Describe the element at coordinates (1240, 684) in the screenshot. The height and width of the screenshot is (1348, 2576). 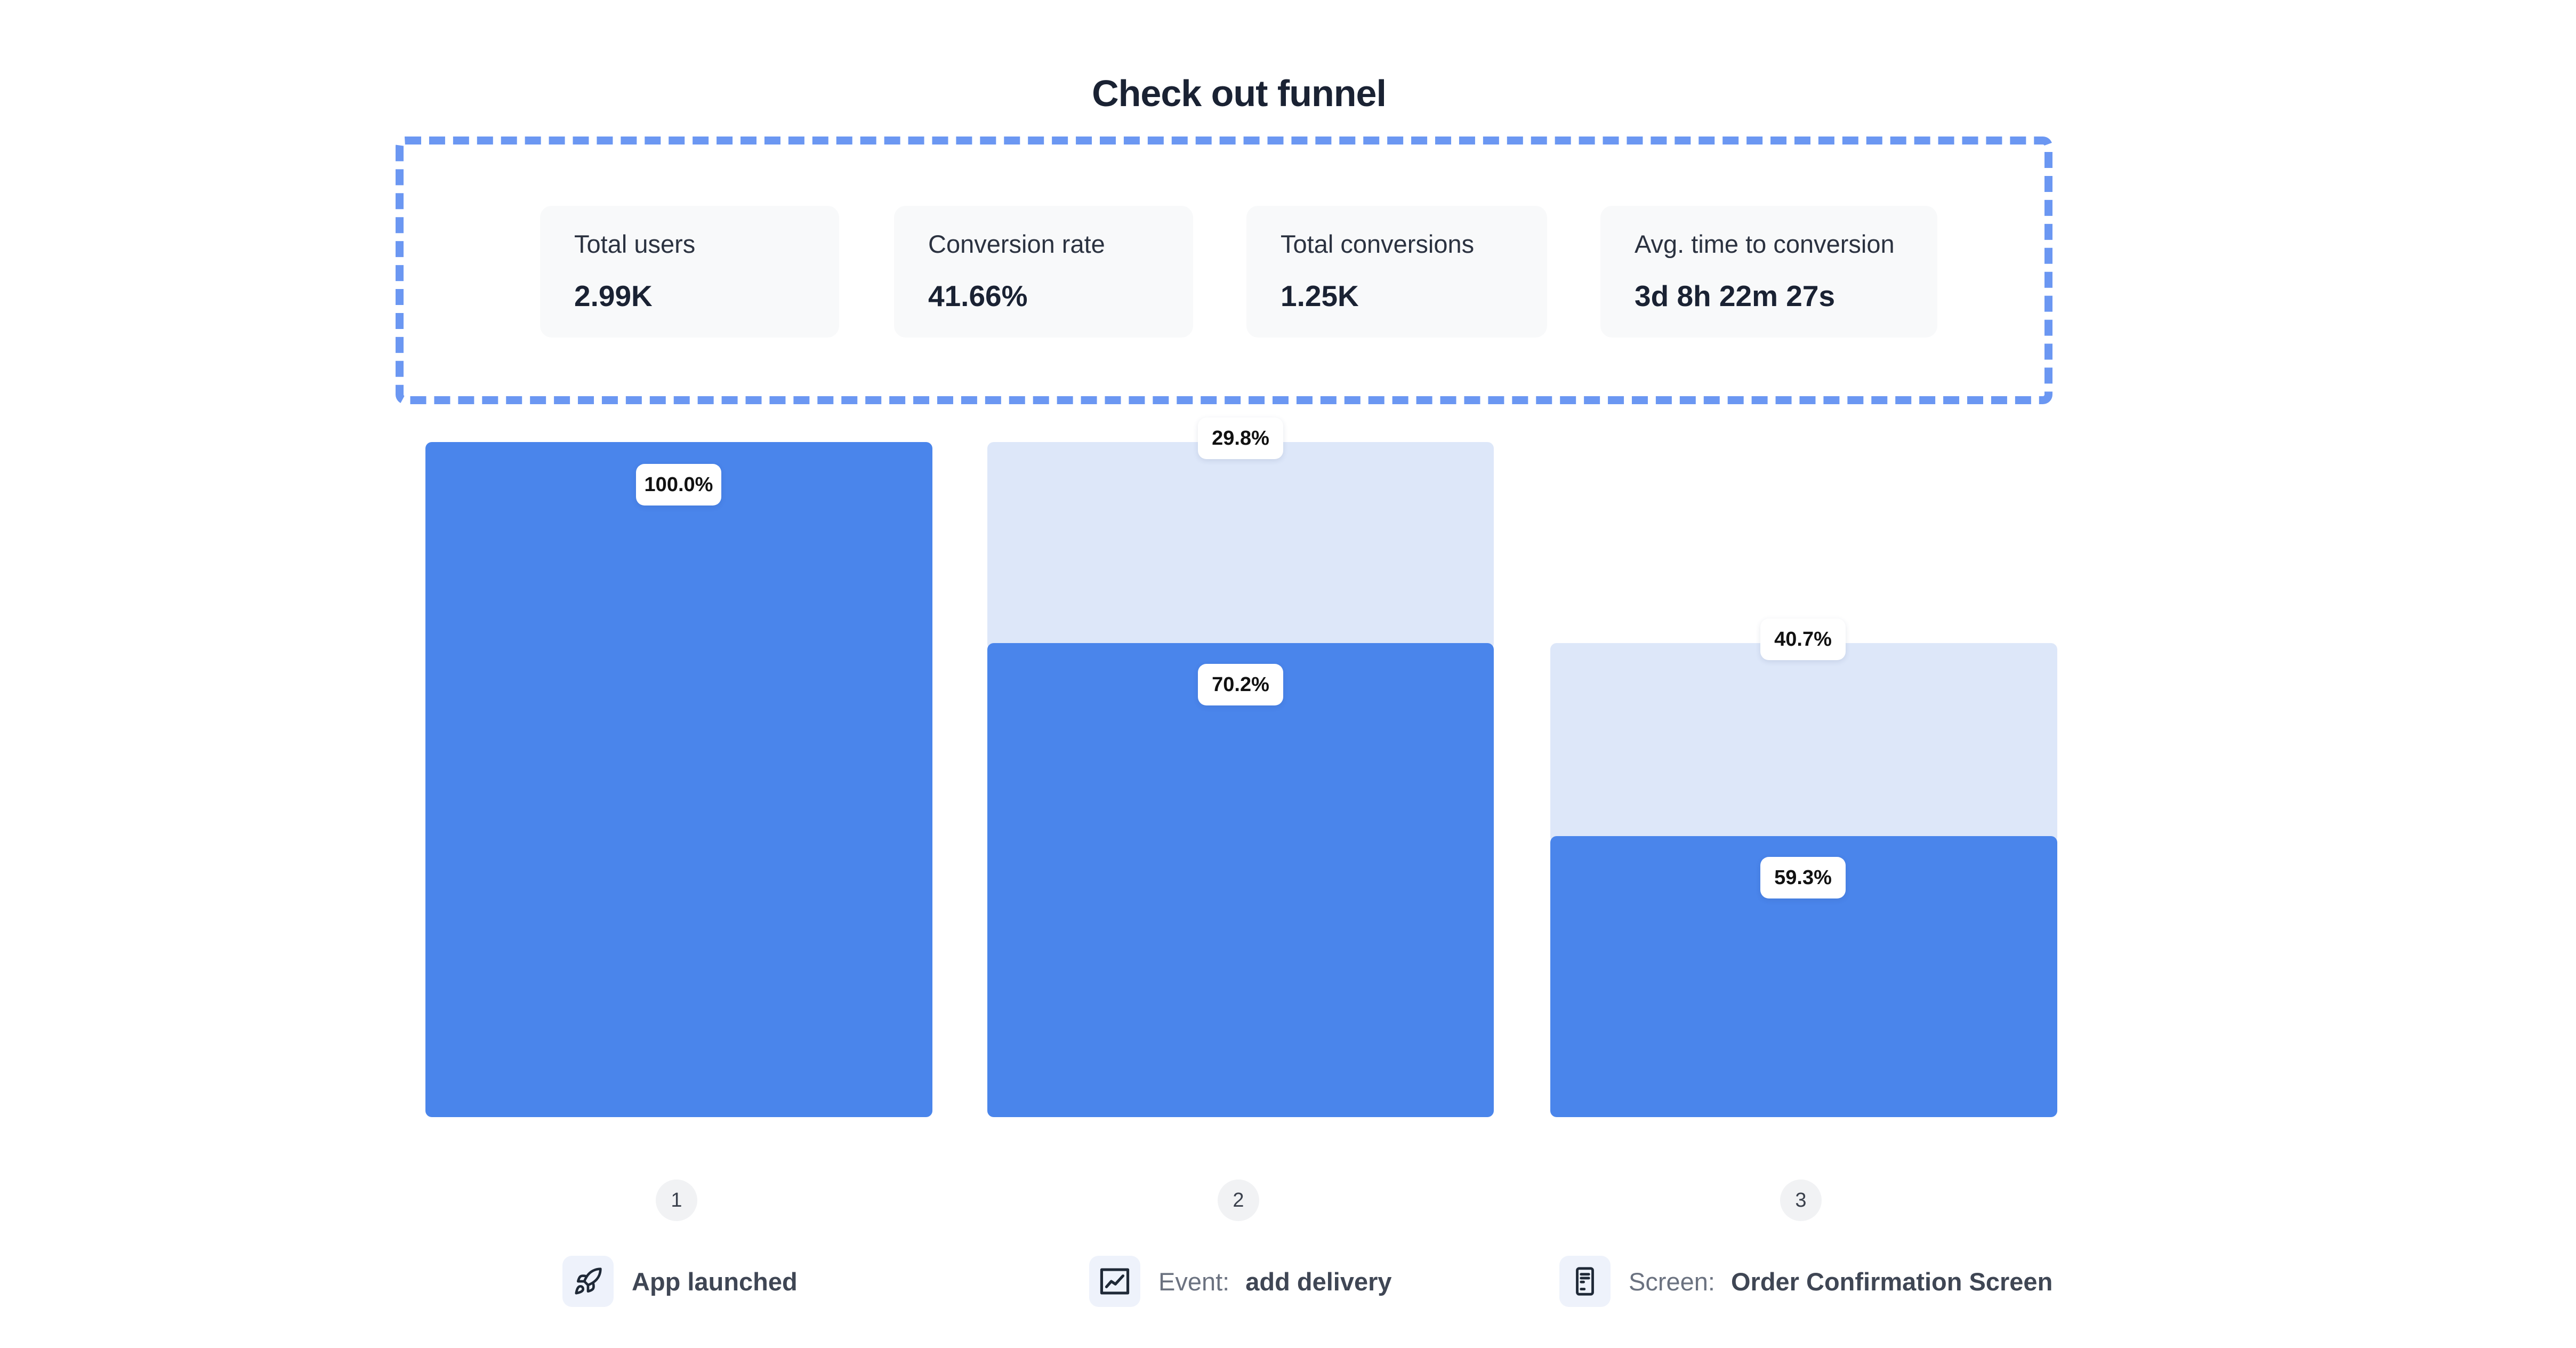
I see `bar-value-label: 70.2%` at that location.